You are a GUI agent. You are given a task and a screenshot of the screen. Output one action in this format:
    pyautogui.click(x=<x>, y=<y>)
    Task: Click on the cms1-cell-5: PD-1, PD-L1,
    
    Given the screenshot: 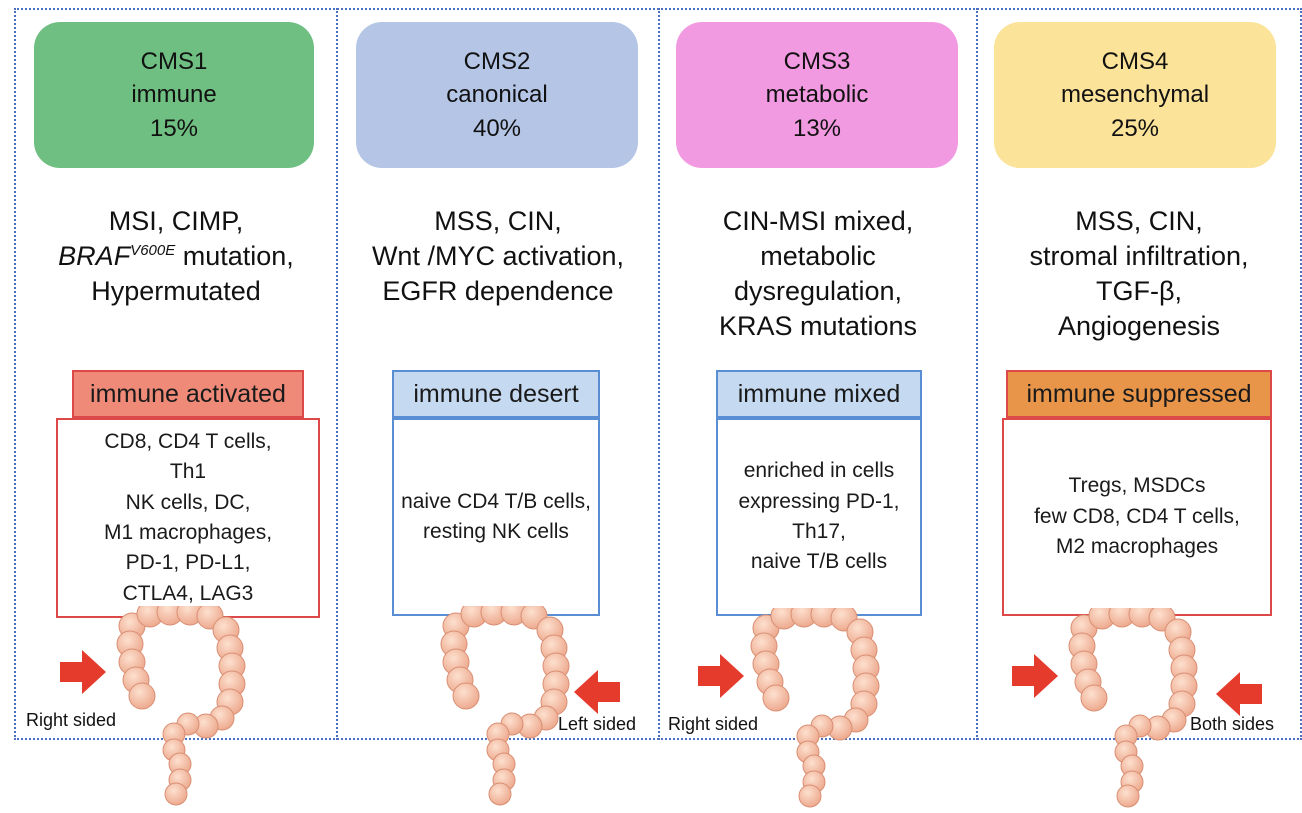 What is the action you would take?
    pyautogui.click(x=188, y=563)
    